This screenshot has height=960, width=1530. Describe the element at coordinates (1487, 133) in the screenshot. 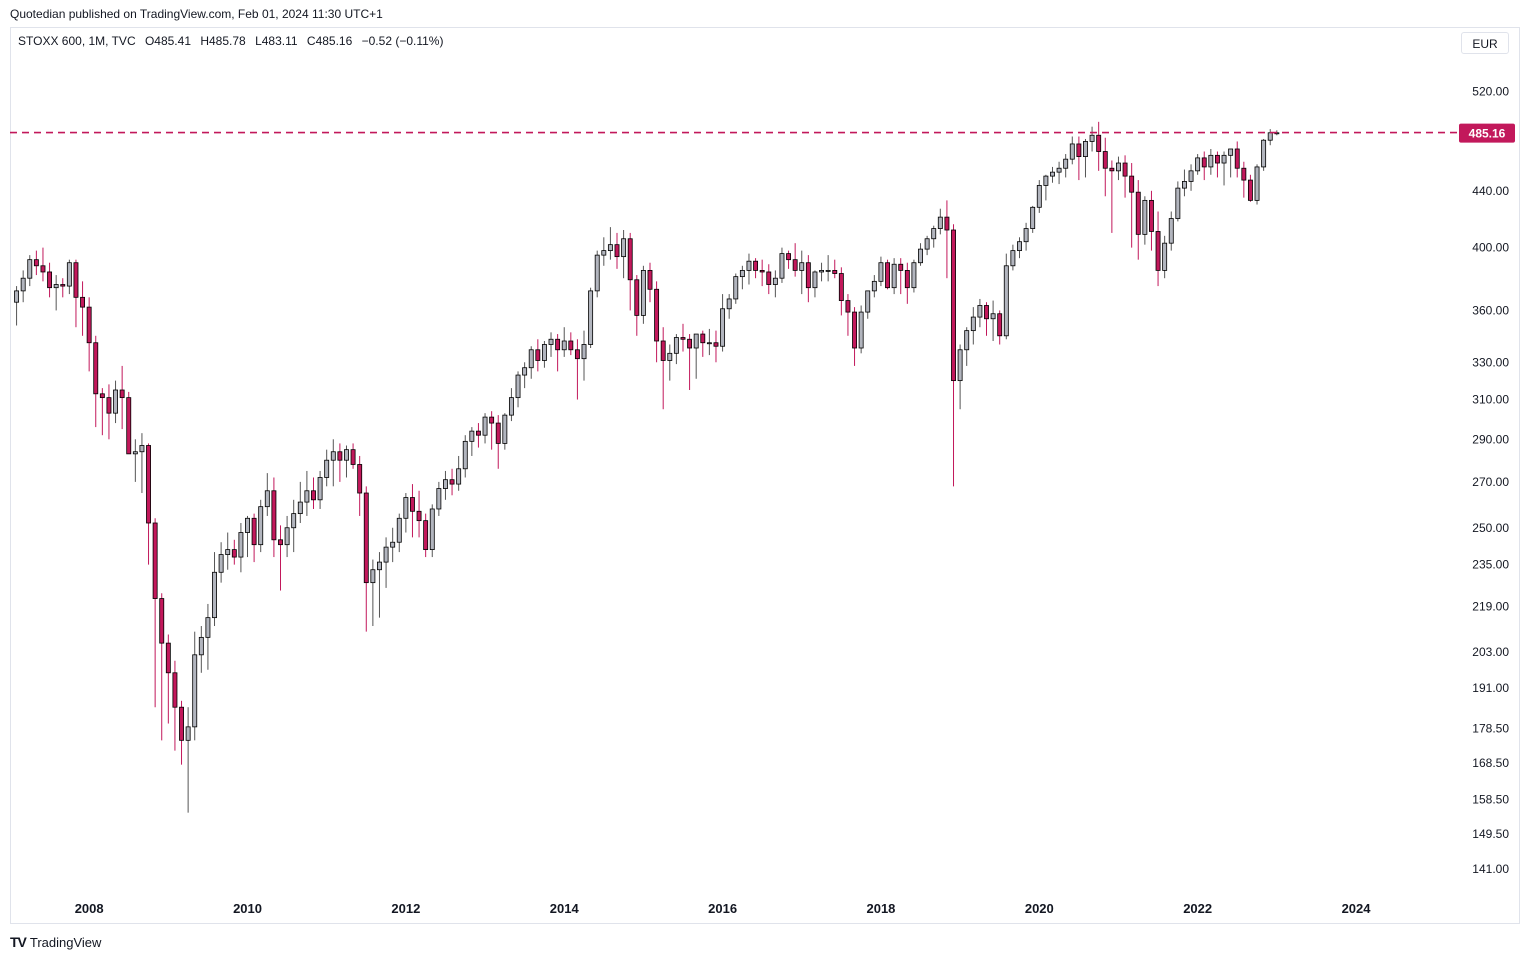

I see `last-price-tag` at that location.